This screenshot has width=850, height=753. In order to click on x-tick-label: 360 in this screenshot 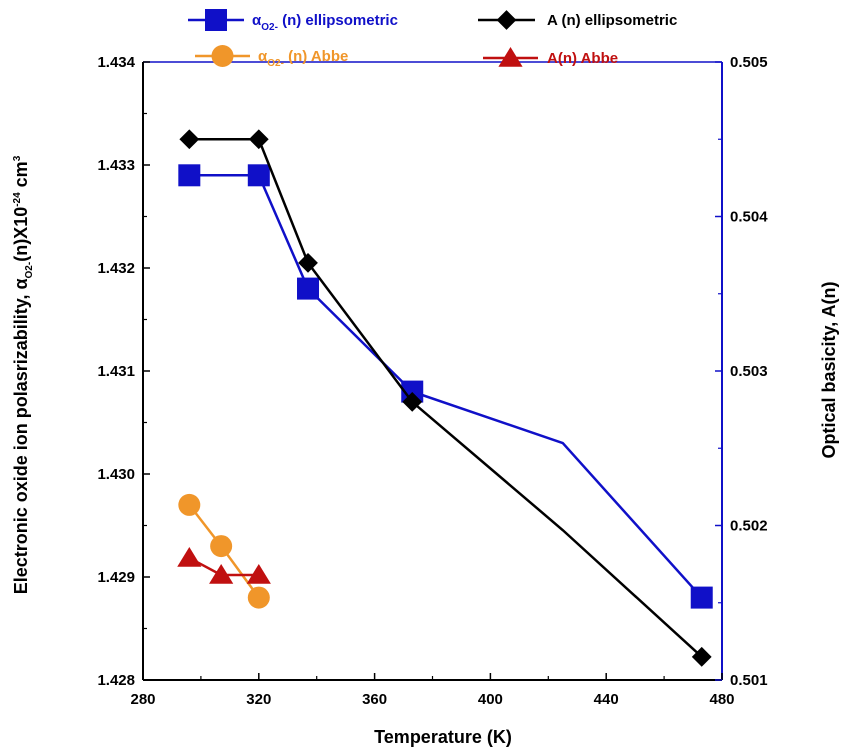, I will do `click(374, 699)`.